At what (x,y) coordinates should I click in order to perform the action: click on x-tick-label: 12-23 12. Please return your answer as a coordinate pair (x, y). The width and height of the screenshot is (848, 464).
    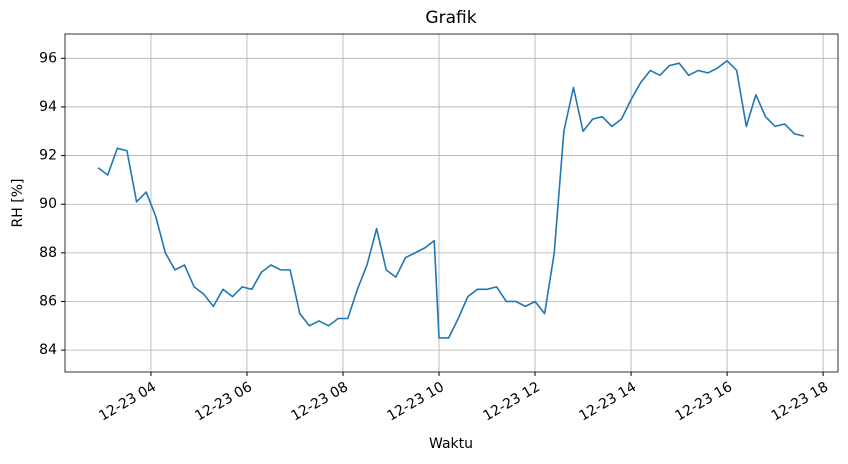
    Looking at the image, I should click on (512, 401).